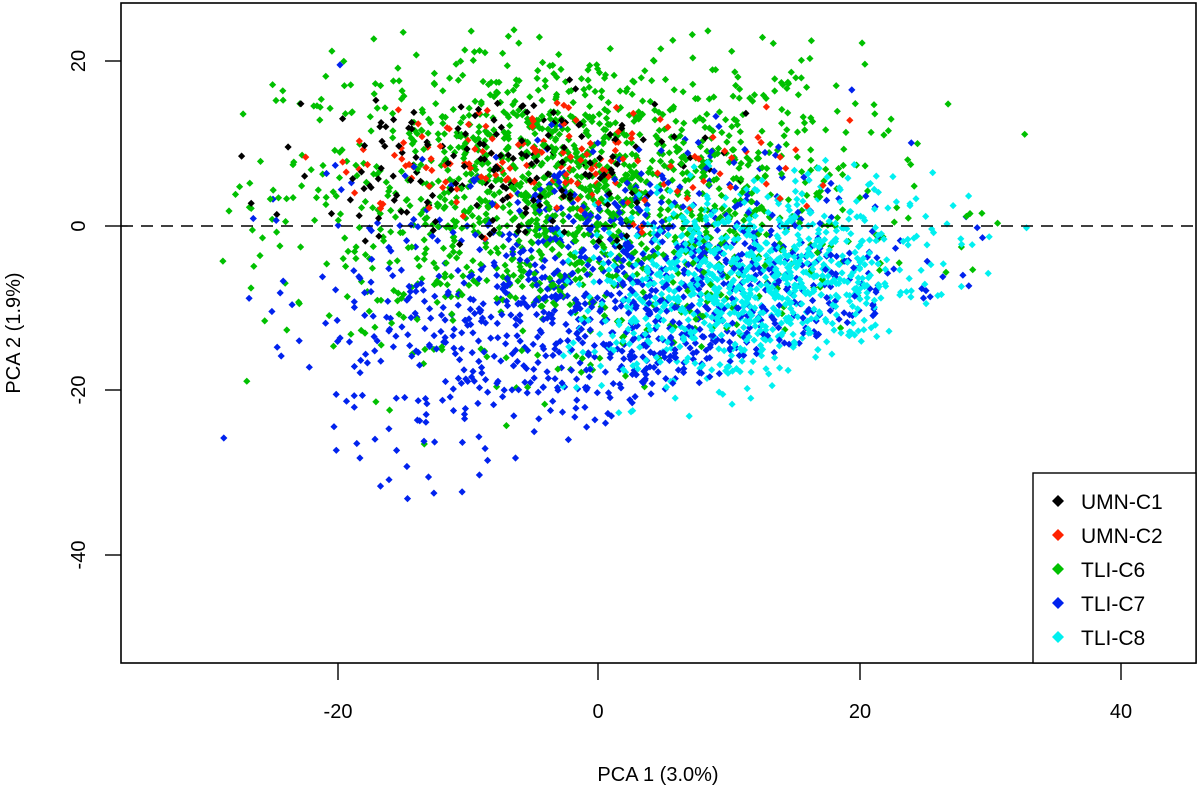  Describe the element at coordinates (79, 390) in the screenshot. I see `y-tick-label: -20` at that location.